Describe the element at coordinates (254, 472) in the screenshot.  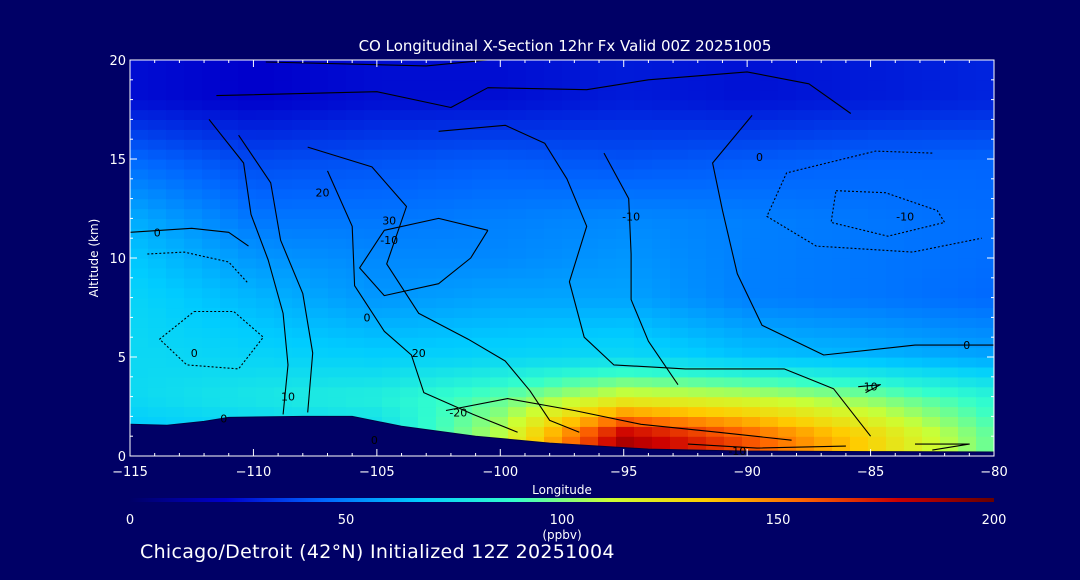
I see `x-tick-label: −110` at that location.